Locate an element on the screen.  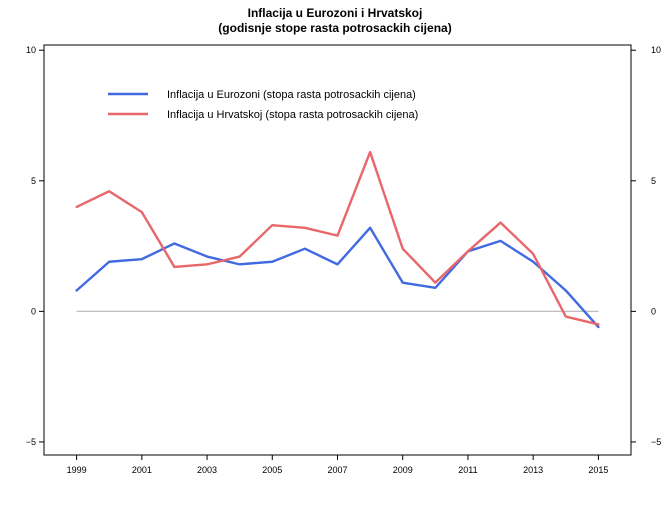
x-tick-label: 2013 is located at coordinates (533, 470).